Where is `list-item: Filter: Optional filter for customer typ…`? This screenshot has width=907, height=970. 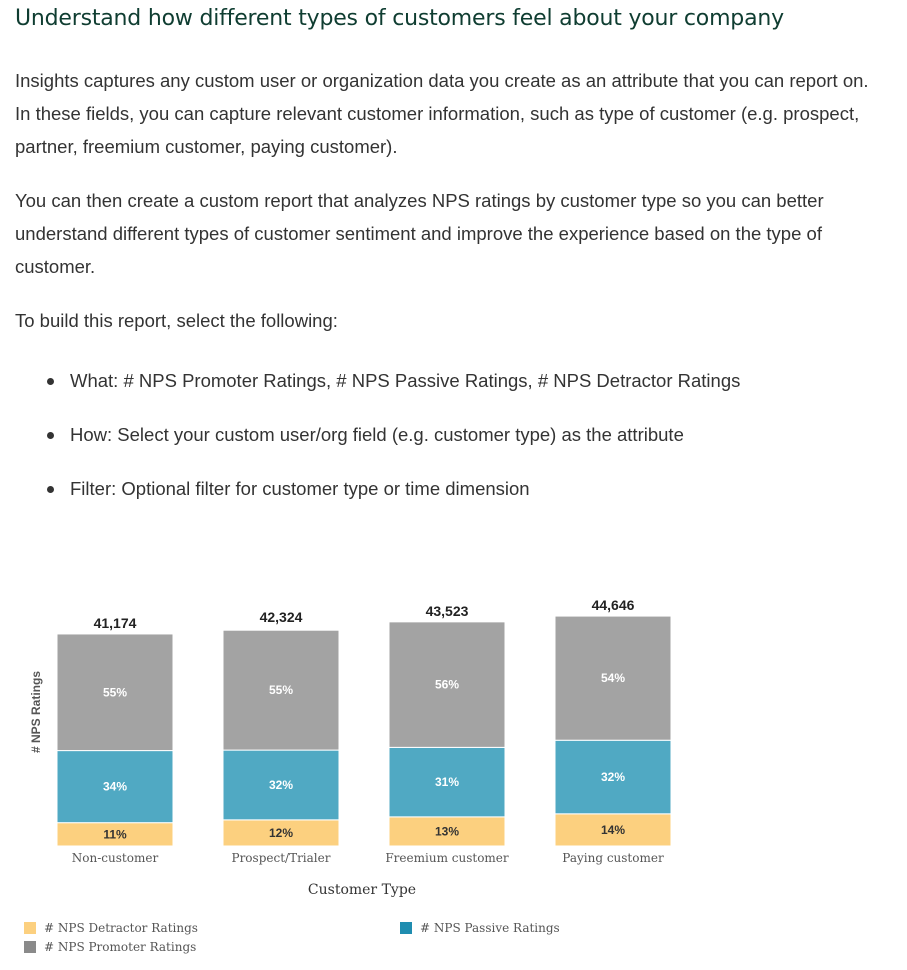 list-item: Filter: Optional filter for customer typ… is located at coordinates (392, 489).